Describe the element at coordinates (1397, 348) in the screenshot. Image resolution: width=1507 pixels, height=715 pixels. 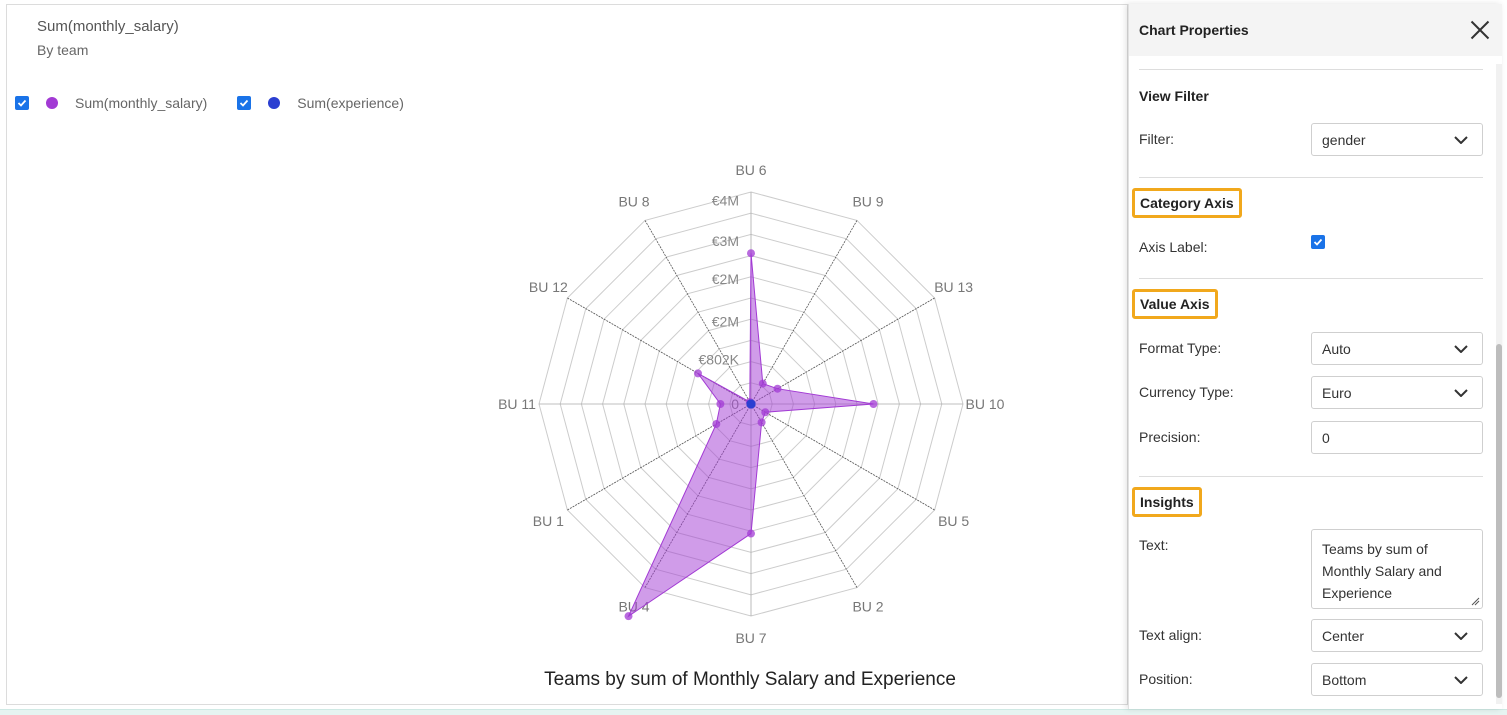
I see `format-type-select: Auto` at that location.